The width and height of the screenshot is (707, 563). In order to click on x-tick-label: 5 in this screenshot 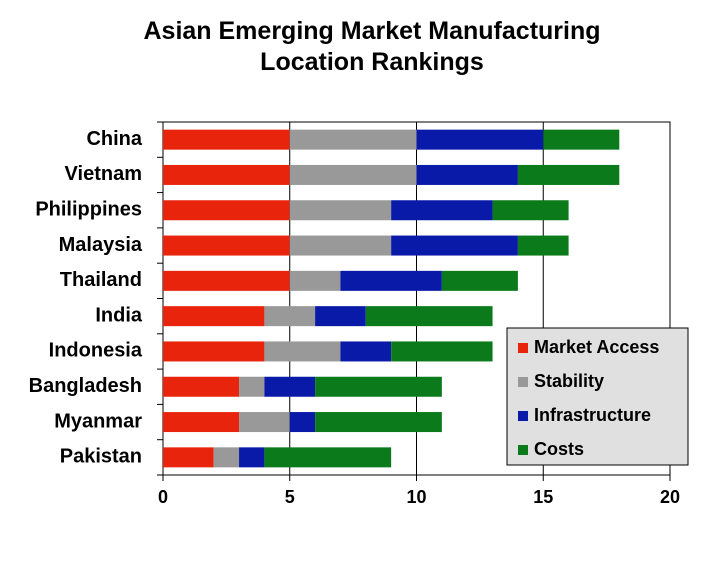, I will do `click(290, 497)`.